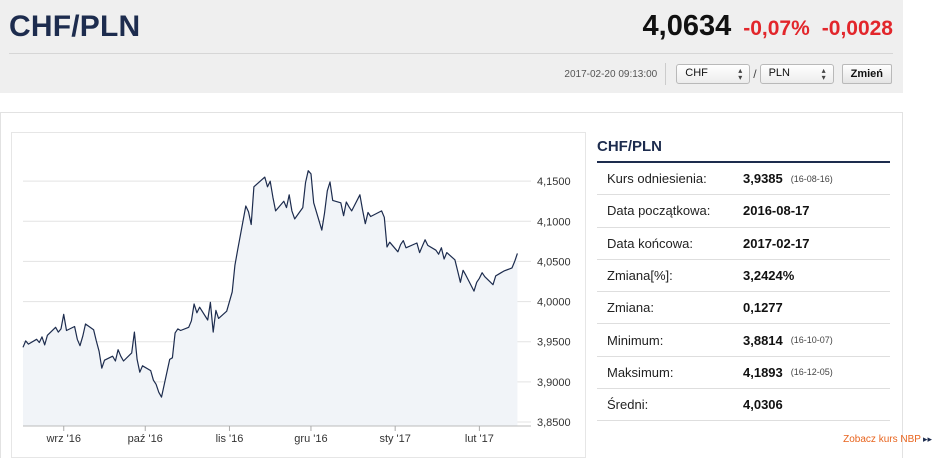  I want to click on x-tick-label: lut '17, so click(479, 439).